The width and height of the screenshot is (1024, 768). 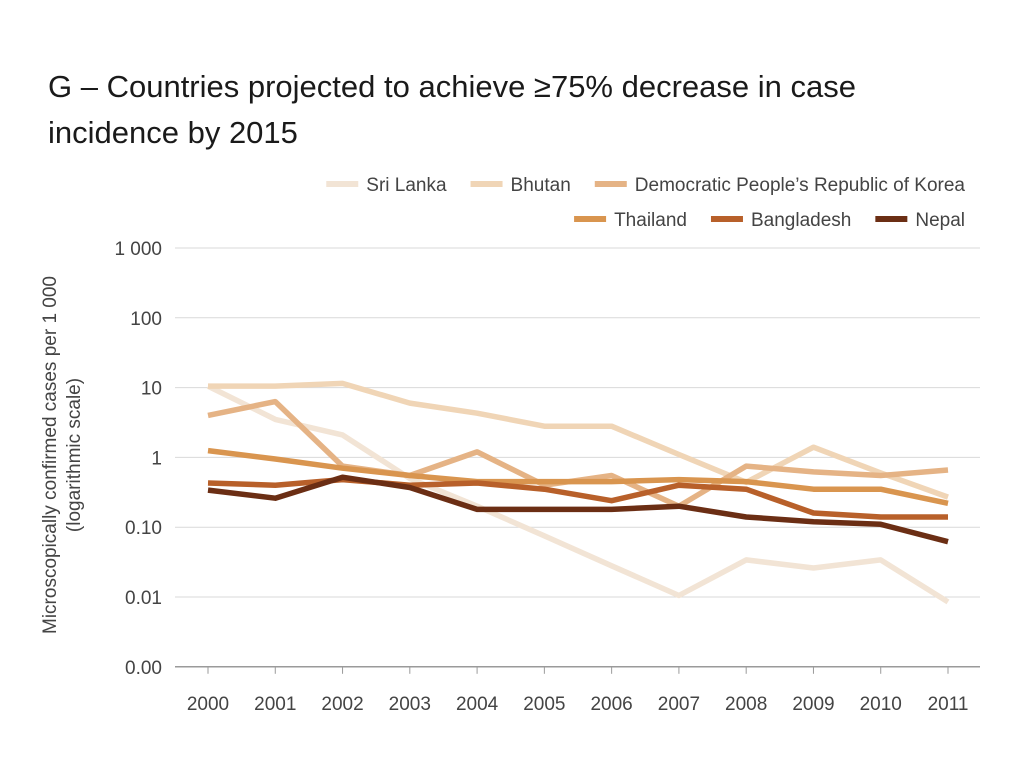 What do you see at coordinates (275, 704) in the screenshot?
I see `x-tick-label: 2001` at bounding box center [275, 704].